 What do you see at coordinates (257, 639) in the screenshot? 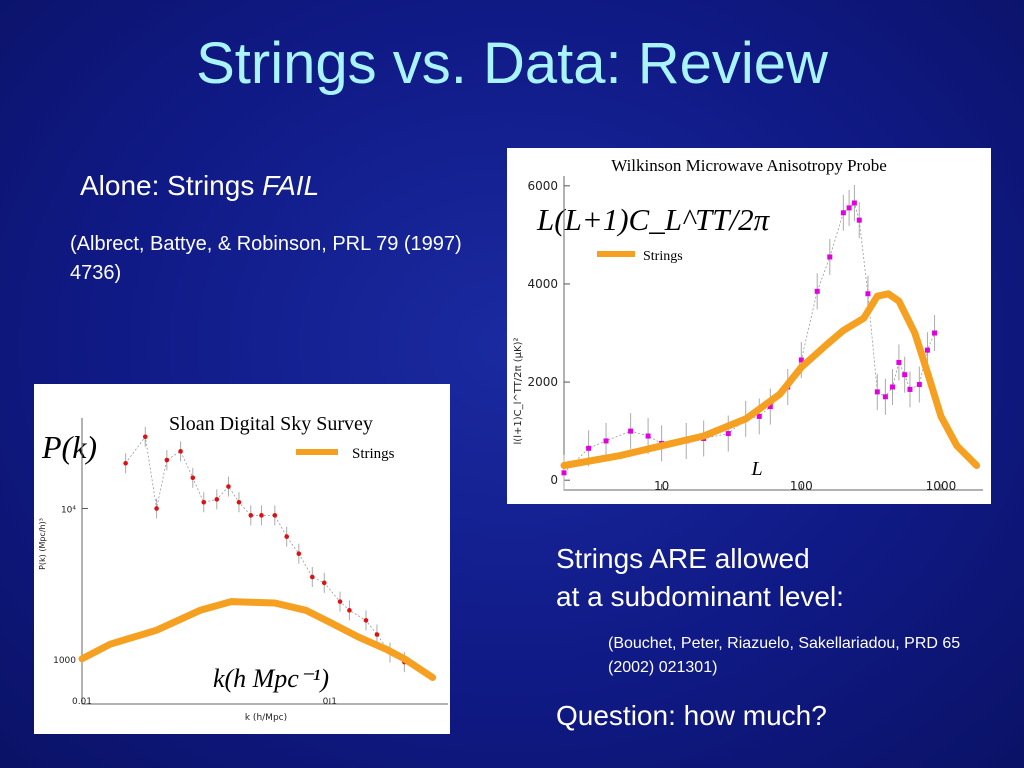
I see `sdss-strings-curve` at bounding box center [257, 639].